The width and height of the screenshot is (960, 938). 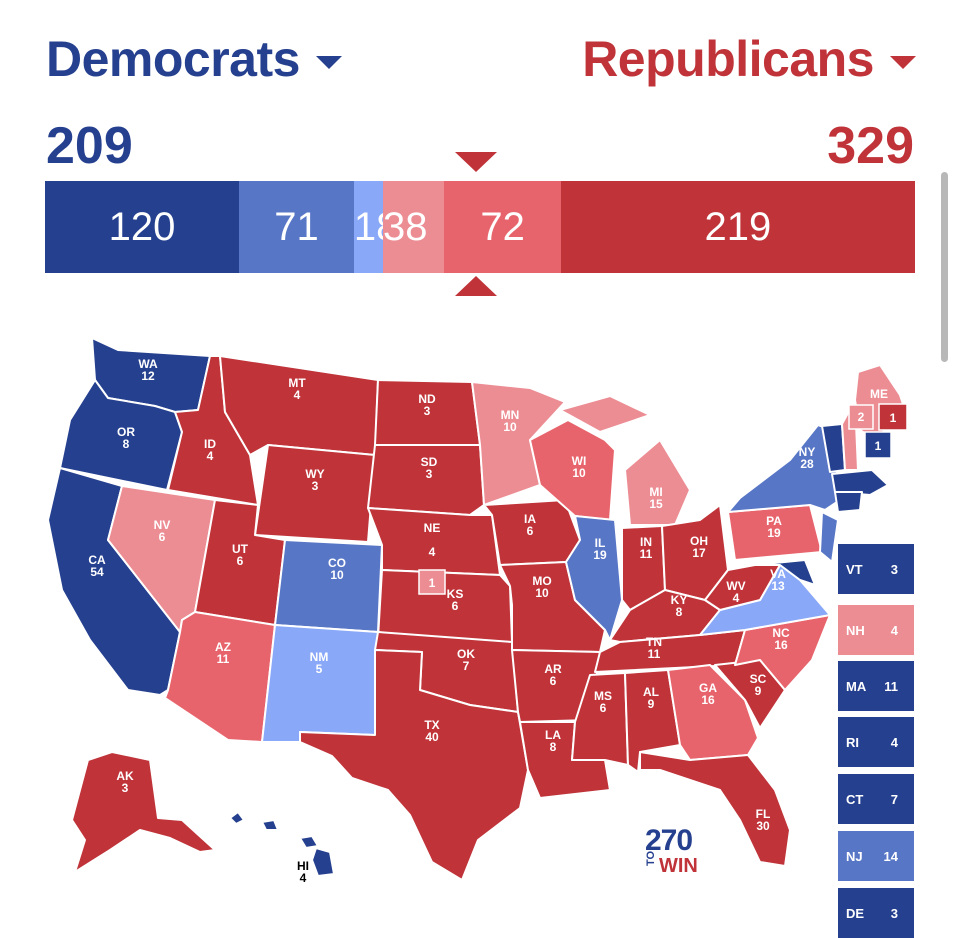 What do you see at coordinates (432, 552) in the screenshot?
I see `label-NE-ev: 4` at bounding box center [432, 552].